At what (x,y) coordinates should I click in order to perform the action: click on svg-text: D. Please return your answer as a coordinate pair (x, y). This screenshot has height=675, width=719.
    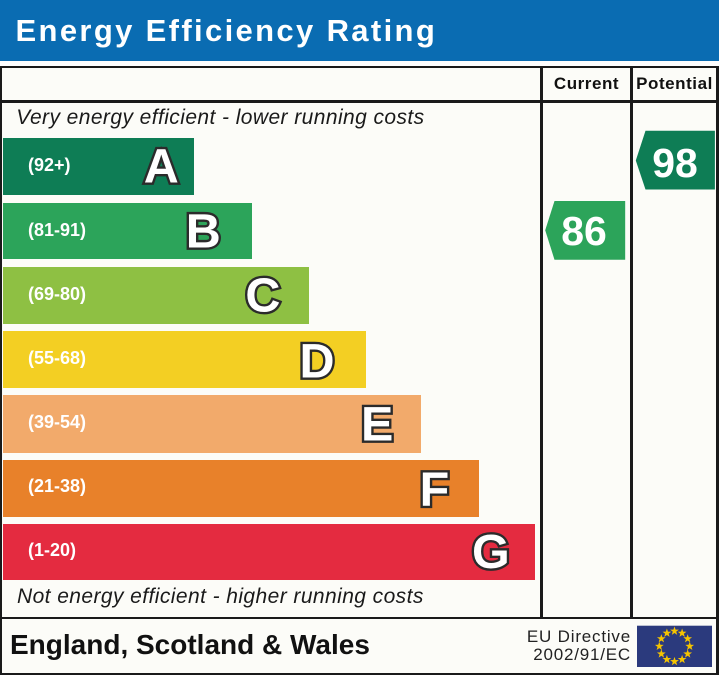
    Looking at the image, I should click on (317, 362).